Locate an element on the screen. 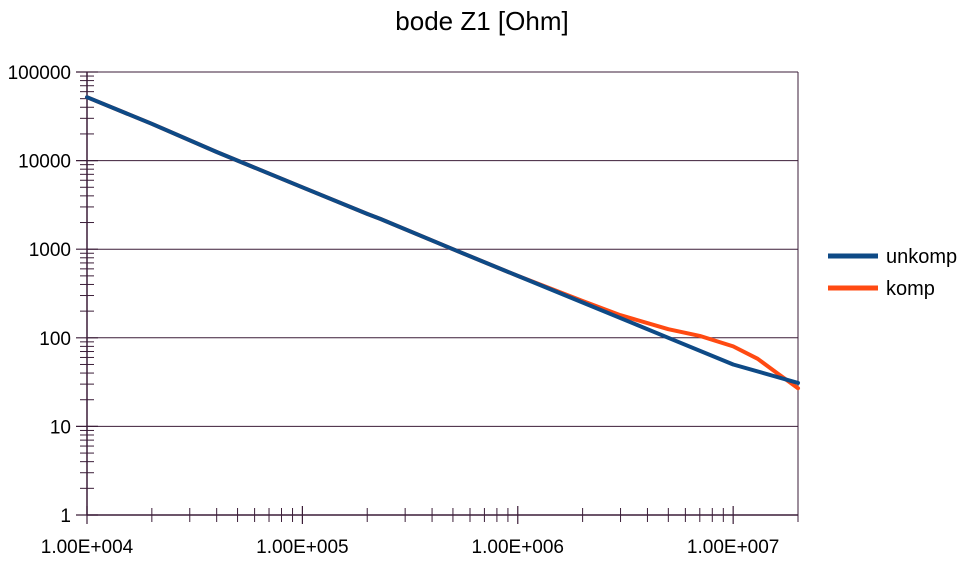 The image size is (968, 564). chart-title: bode Z1 [Ohm] is located at coordinates (481, 21).